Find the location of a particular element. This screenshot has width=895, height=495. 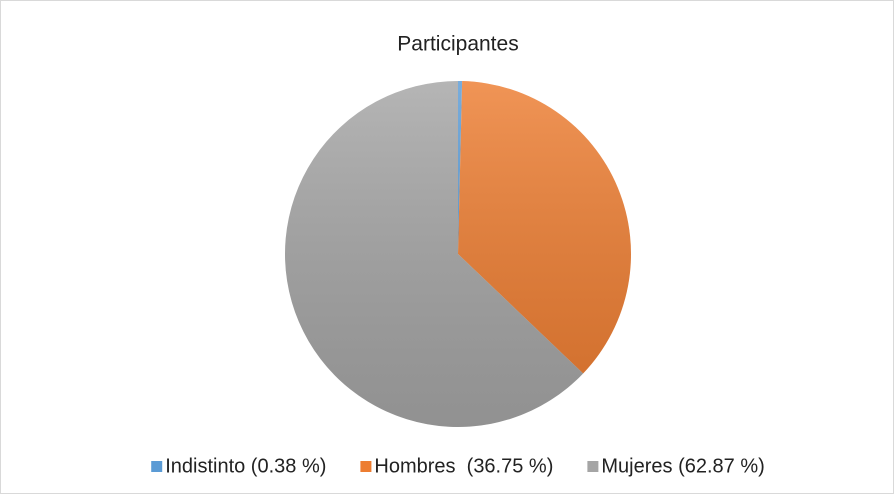

legend-label: Mujeres (62.87 %) is located at coordinates (682, 466).